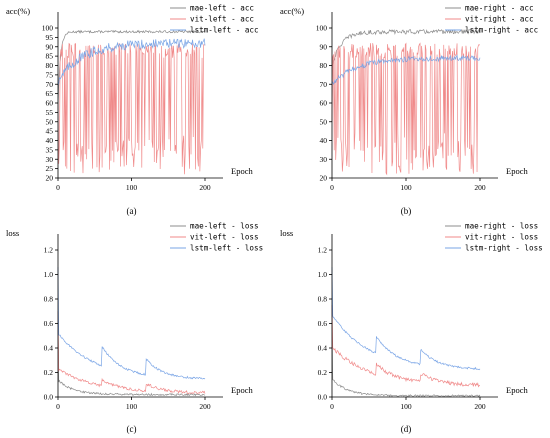 The height and width of the screenshot is (438, 550). What do you see at coordinates (226, 248) in the screenshot?
I see `legend-label: lstm-left - loss` at bounding box center [226, 248].